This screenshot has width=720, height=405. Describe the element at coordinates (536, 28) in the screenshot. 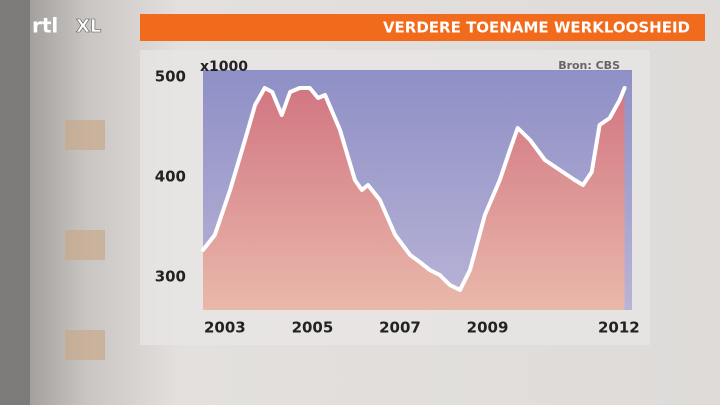

I see `chart-title: VERDERE TOENAME WERKLOOSHEID` at that location.